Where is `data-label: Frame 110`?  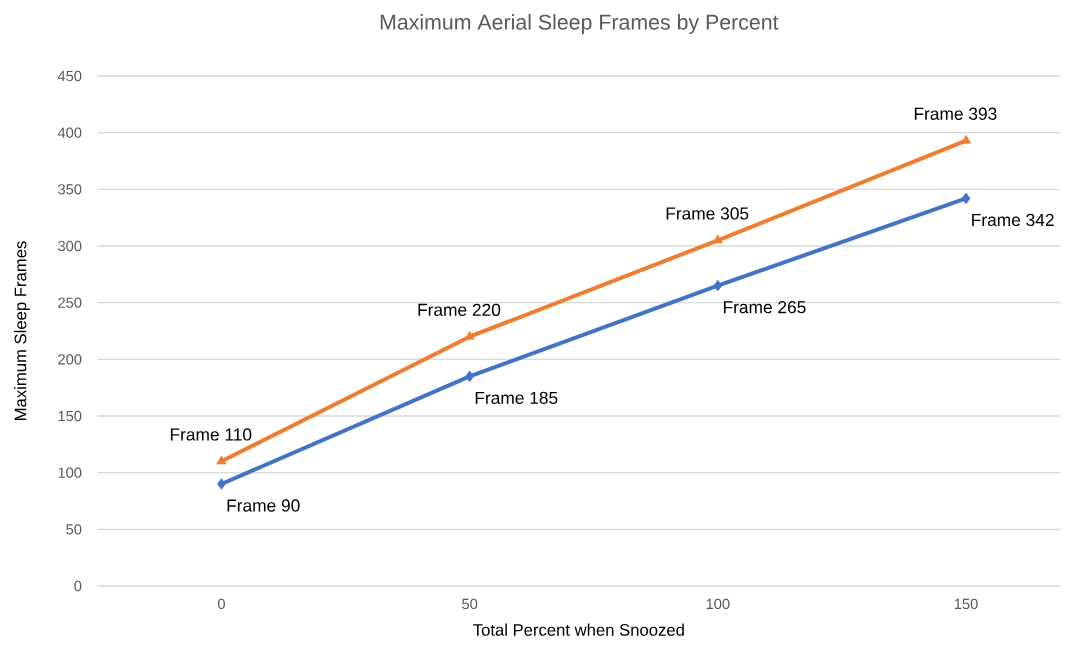
data-label: Frame 110 is located at coordinates (211, 434).